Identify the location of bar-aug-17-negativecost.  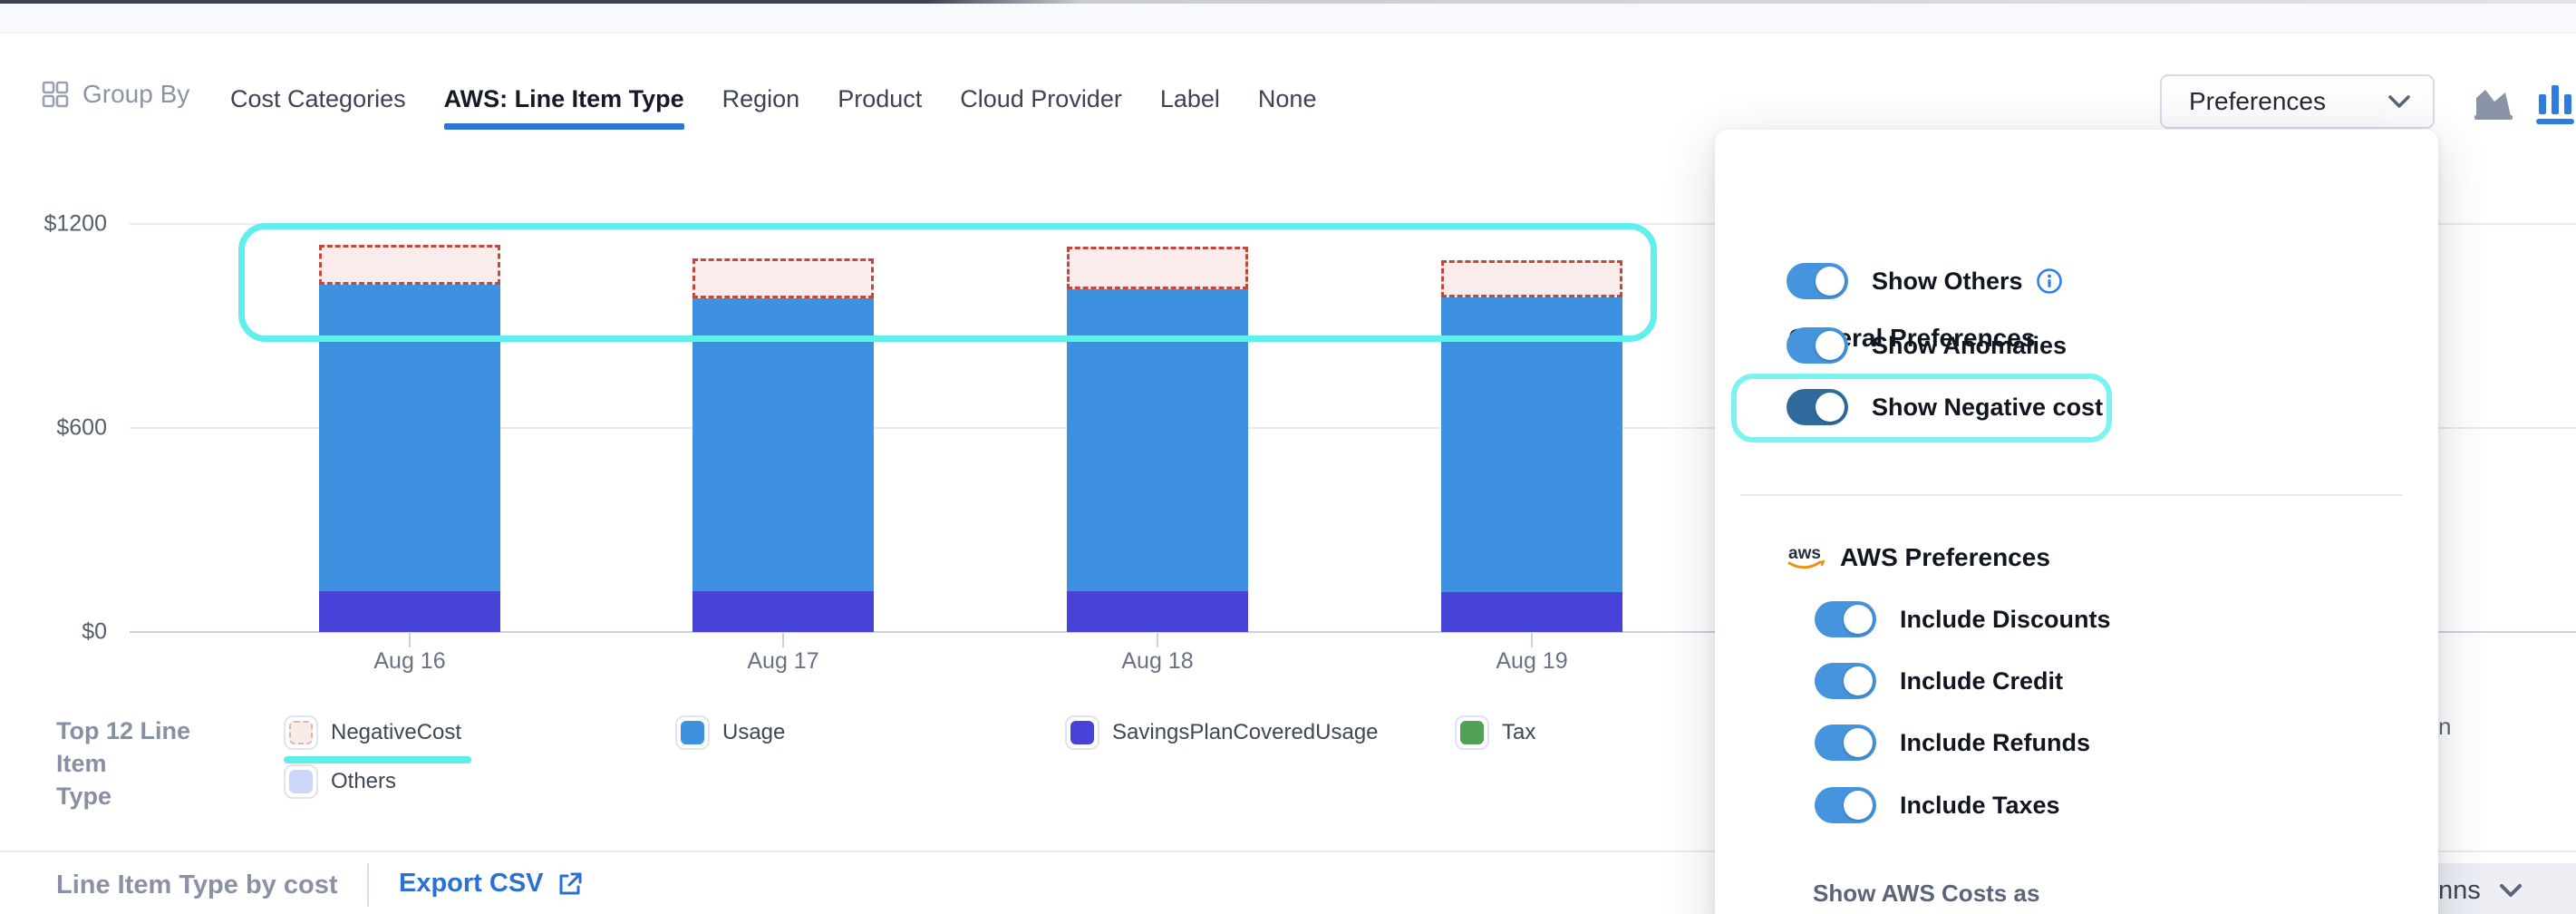
(783, 278).